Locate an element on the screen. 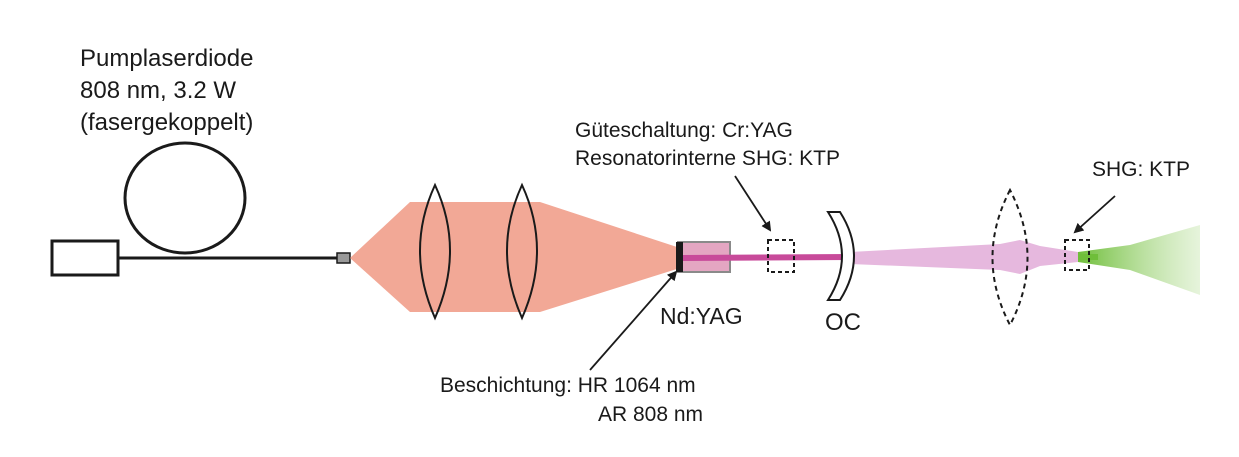 The width and height of the screenshot is (1239, 457). pump-label-line1: Pumplaserdiode is located at coordinates (166, 58).